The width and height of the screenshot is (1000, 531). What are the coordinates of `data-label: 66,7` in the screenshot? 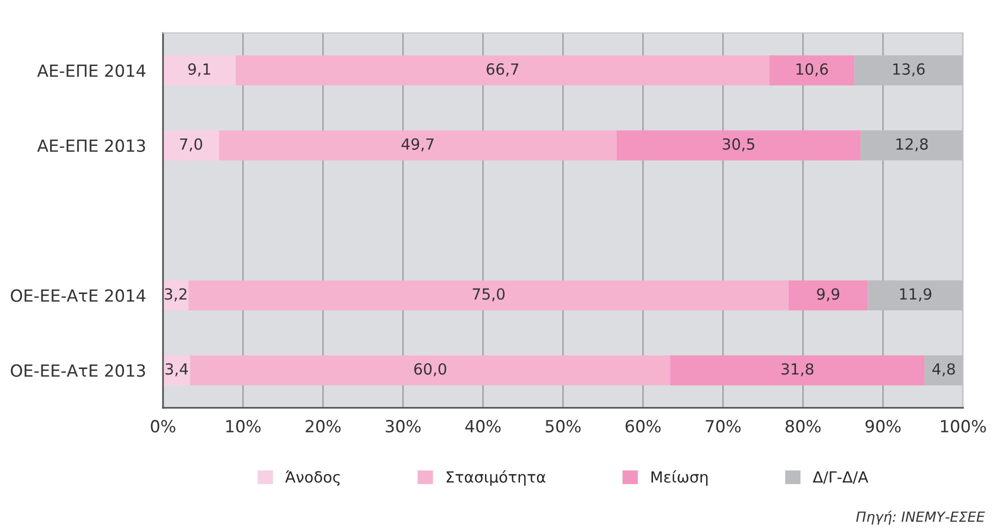 It's located at (502, 69).